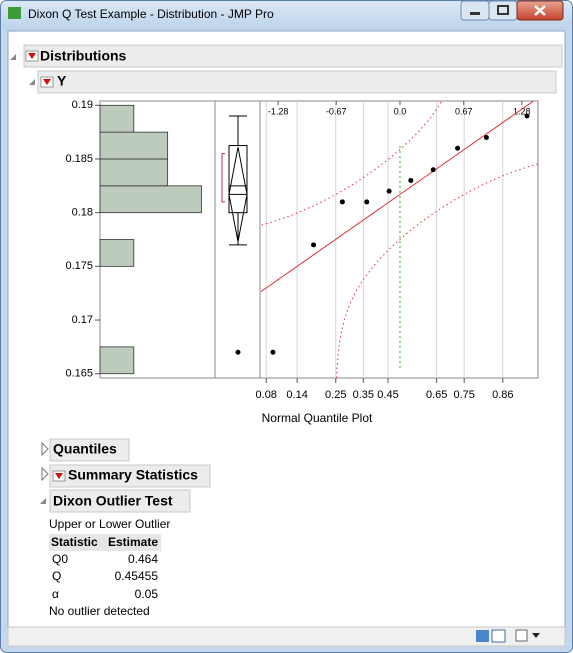 The width and height of the screenshot is (573, 653). What do you see at coordinates (522, 111) in the screenshot?
I see `top-tick-label: 1.28` at bounding box center [522, 111].